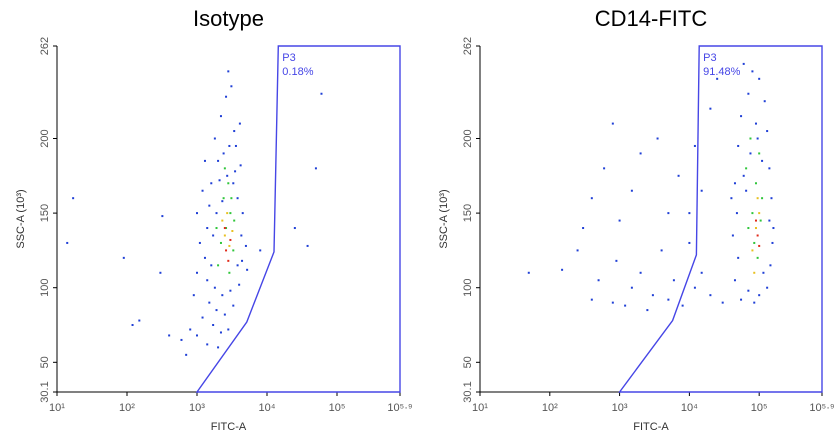 Image resolution: width=837 pixels, height=436 pixels. Describe the element at coordinates (197, 408) in the screenshot. I see `x-tick-label: 10³` at that location.